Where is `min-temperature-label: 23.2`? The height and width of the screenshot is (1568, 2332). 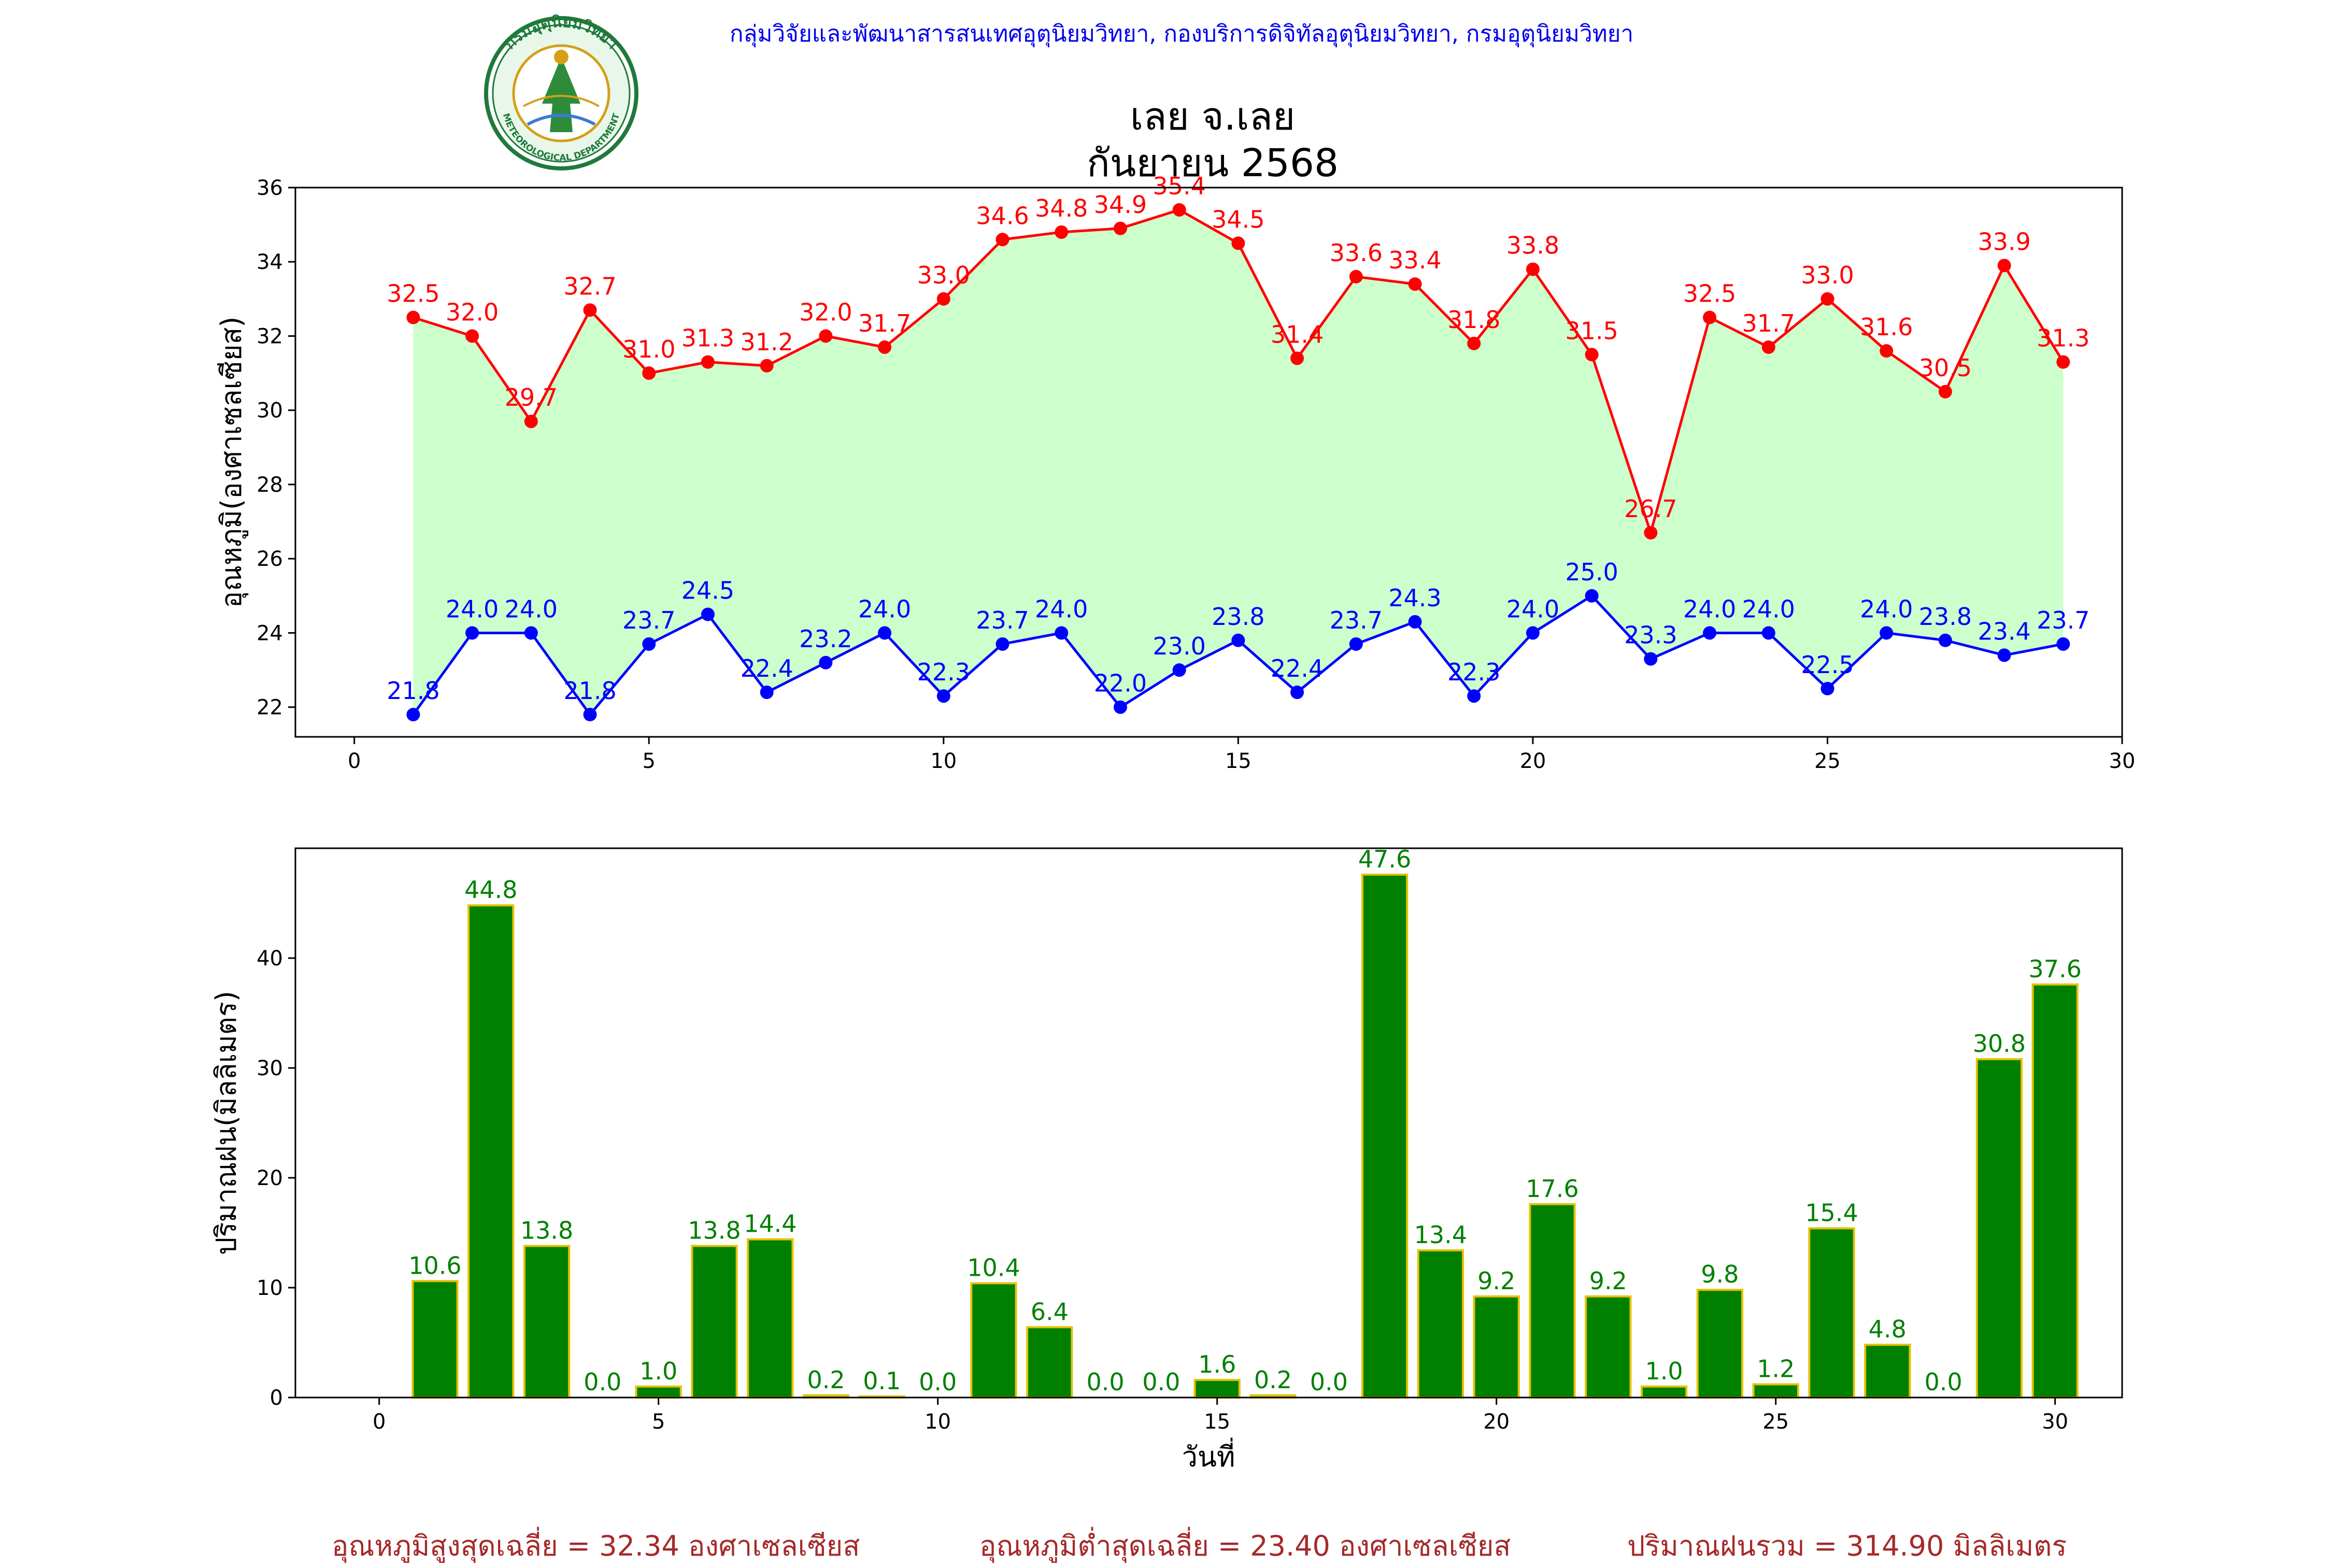
min-temperature-label: 23.2 is located at coordinates (825, 639).